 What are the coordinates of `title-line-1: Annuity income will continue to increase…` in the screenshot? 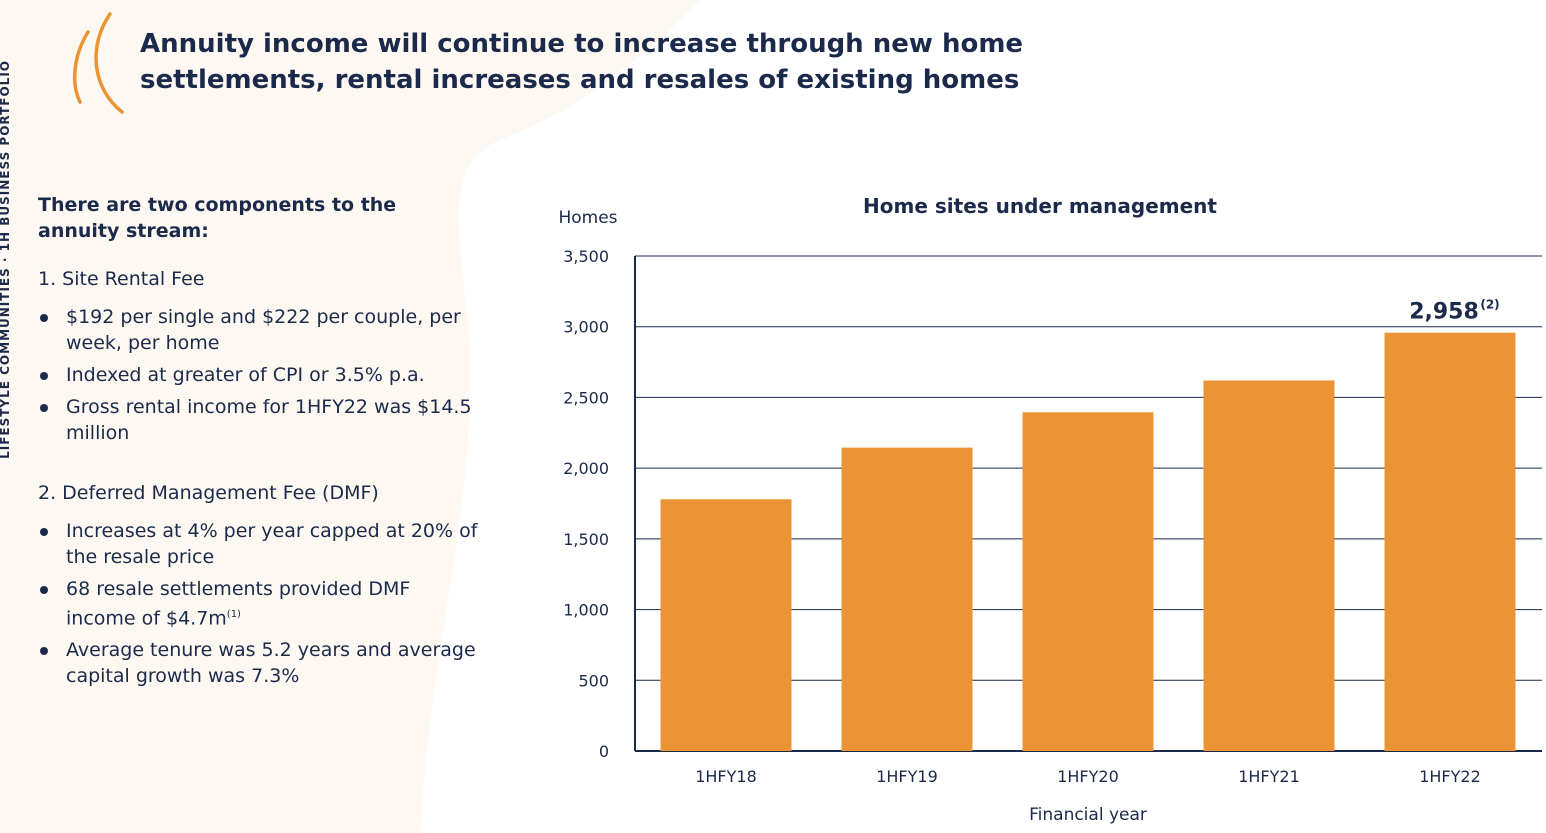 It's located at (582, 44).